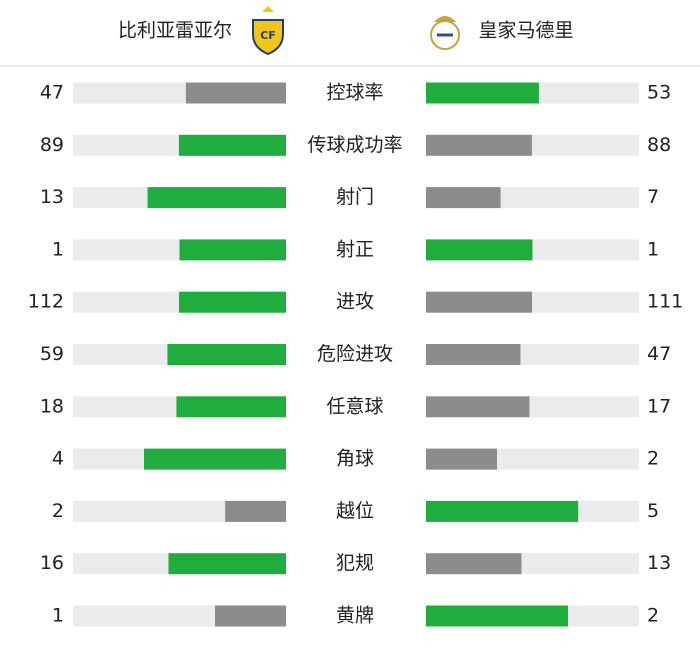  What do you see at coordinates (52, 354) in the screenshot?
I see `home-value: 59` at bounding box center [52, 354].